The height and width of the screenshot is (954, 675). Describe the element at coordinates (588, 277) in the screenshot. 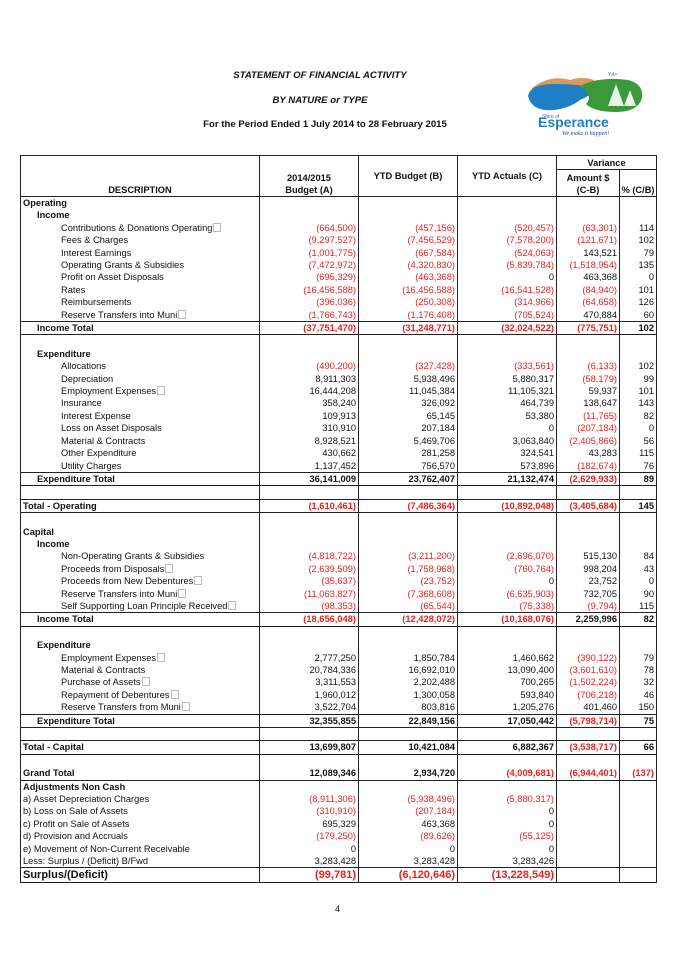

I see `cell-variance-amount: 463,368` at that location.